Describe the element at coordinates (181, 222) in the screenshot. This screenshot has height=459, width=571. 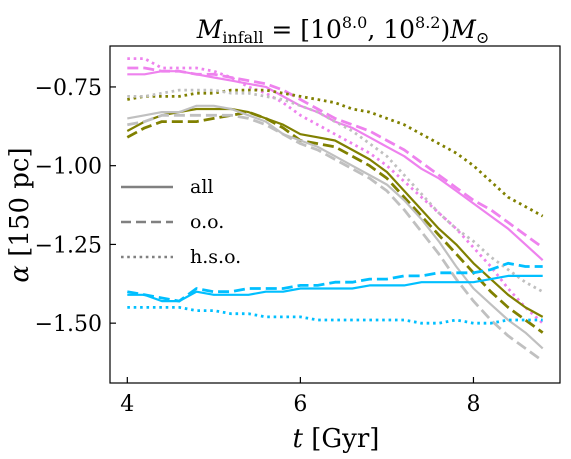
I see `legend: all o.o. h.s.o.` at that location.